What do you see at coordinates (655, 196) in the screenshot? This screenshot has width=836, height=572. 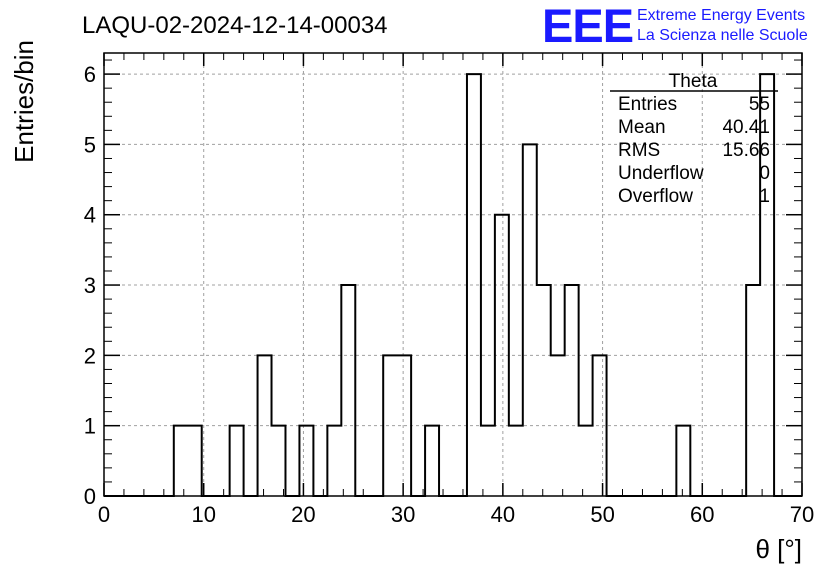 I see `stats-label: Overflow` at bounding box center [655, 196].